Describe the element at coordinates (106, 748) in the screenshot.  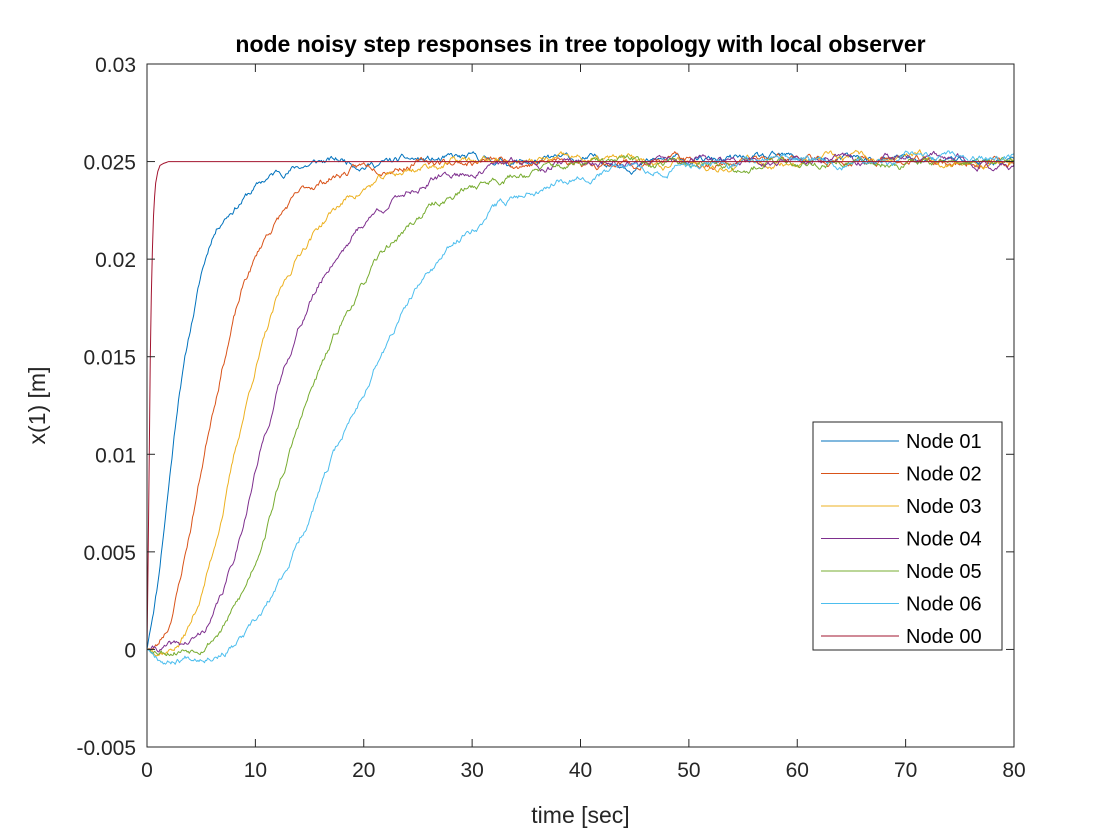
I see `y-tick-label: -0.005` at that location.